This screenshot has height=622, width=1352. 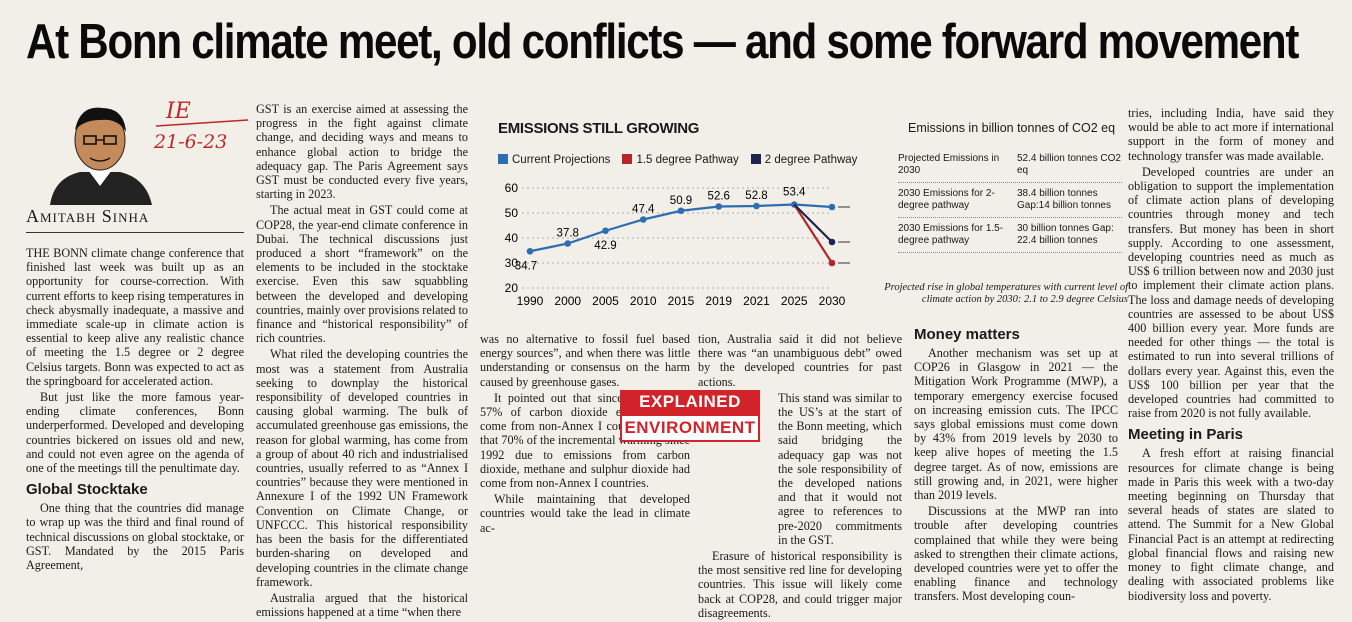 I want to click on data-label: 42.9, so click(x=605, y=246).